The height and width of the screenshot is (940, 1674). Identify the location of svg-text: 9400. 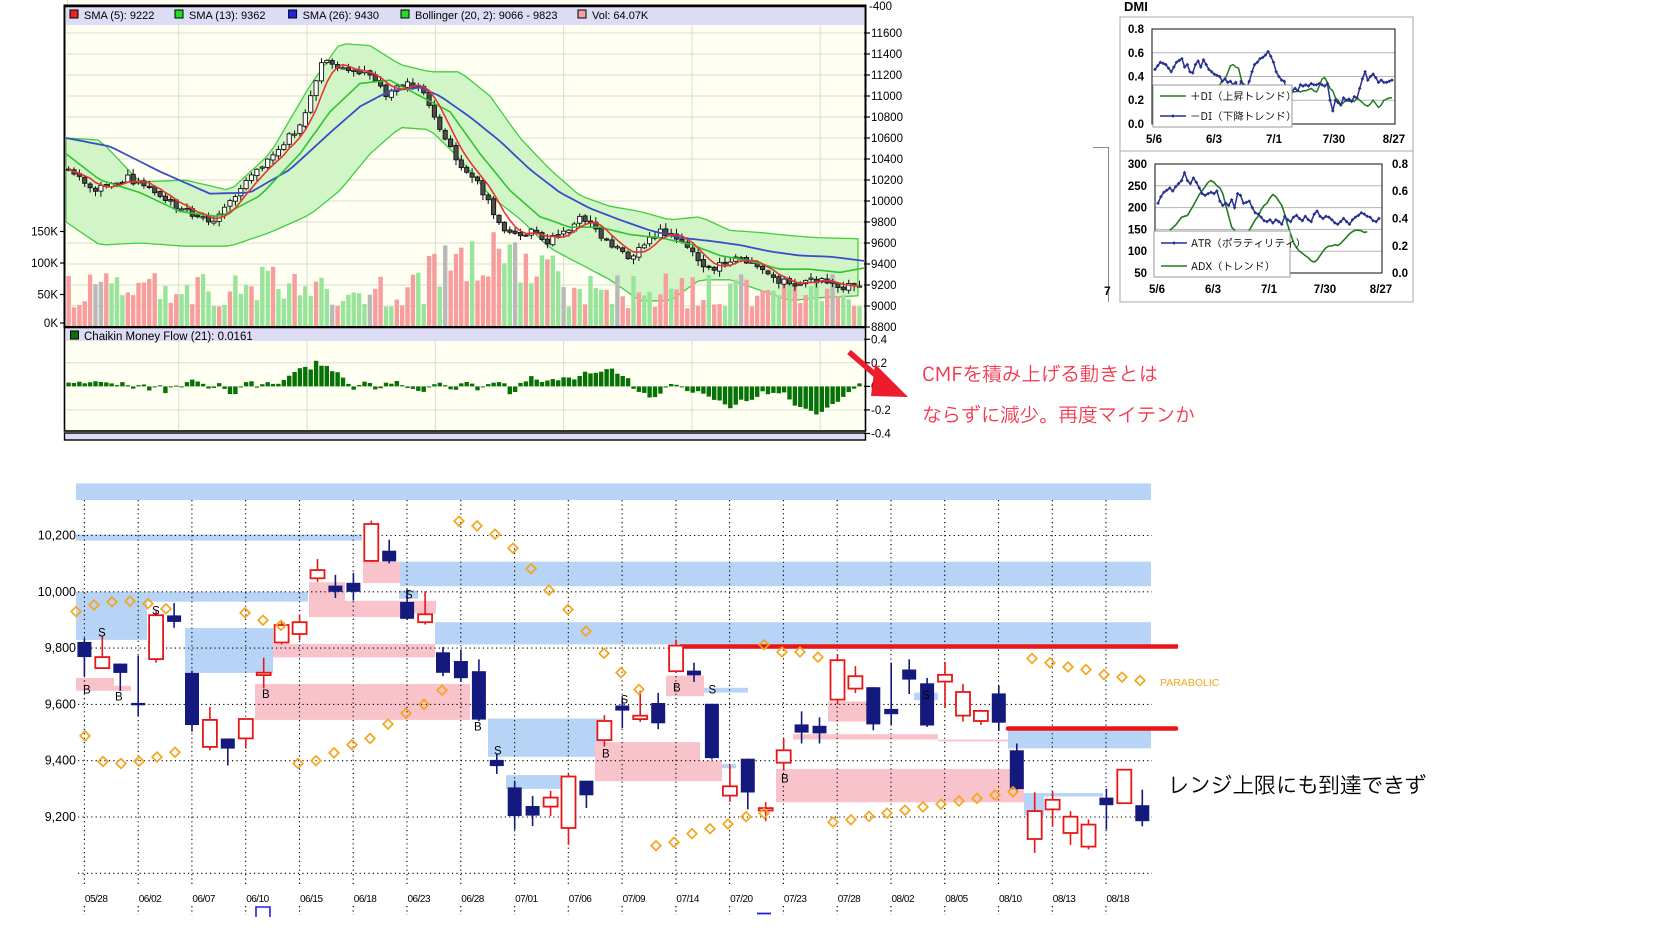
(884, 265).